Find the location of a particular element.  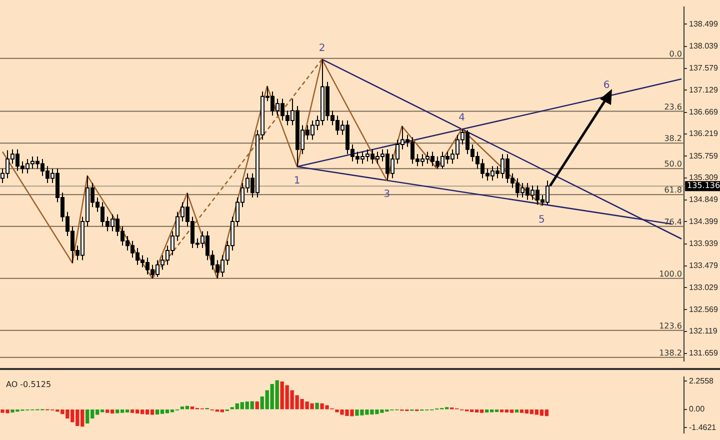

y-tick-label: 137.129 is located at coordinates (703, 89).